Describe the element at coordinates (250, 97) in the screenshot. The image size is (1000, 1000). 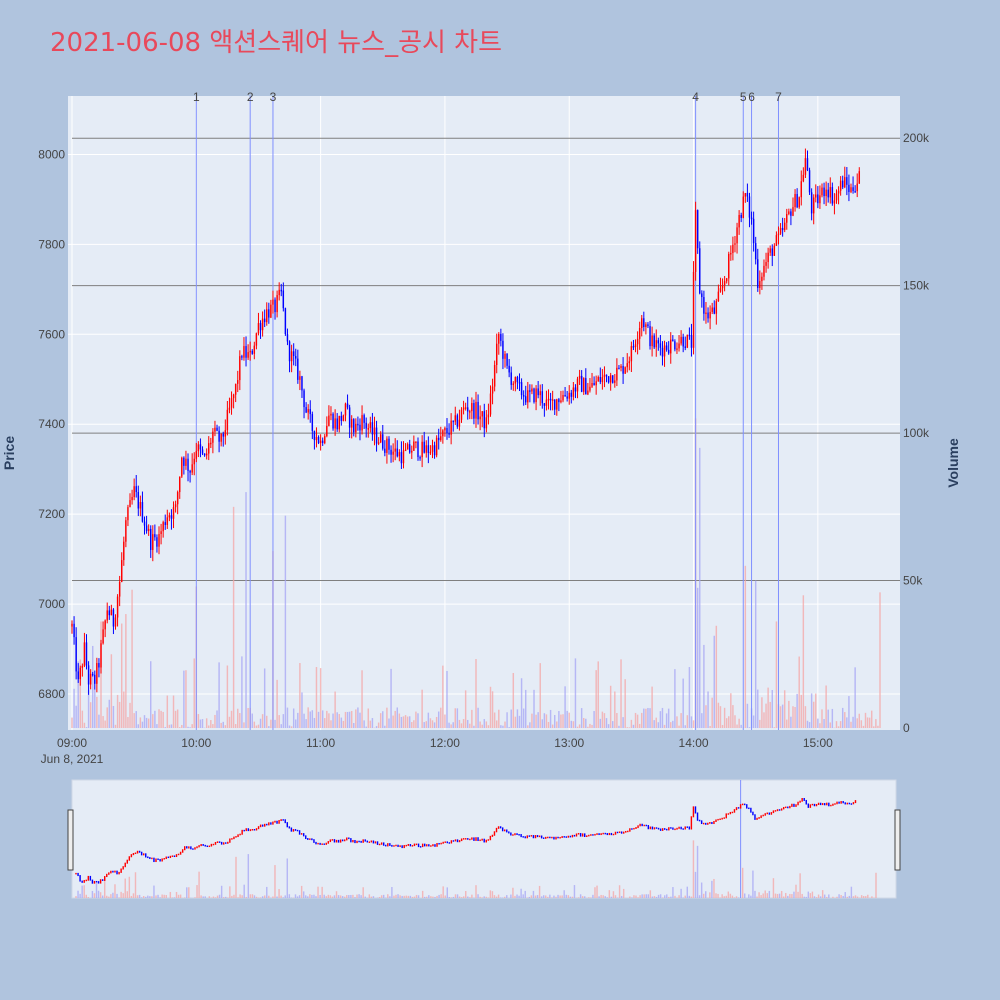
I see `news-marker-label: 2` at that location.